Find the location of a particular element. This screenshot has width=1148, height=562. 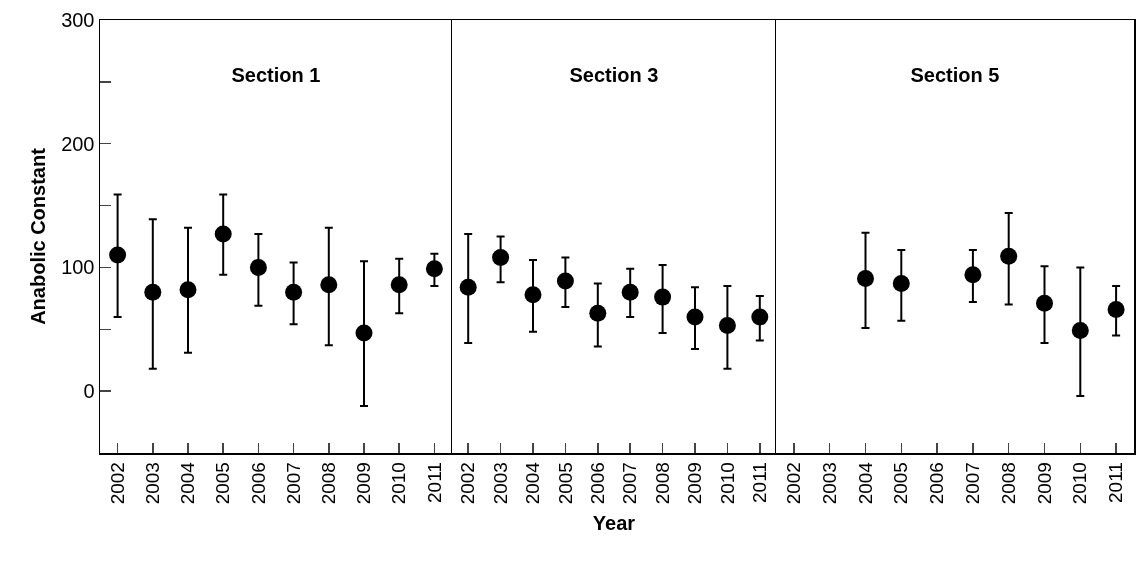

text: Section 3 is located at coordinates (614, 75).